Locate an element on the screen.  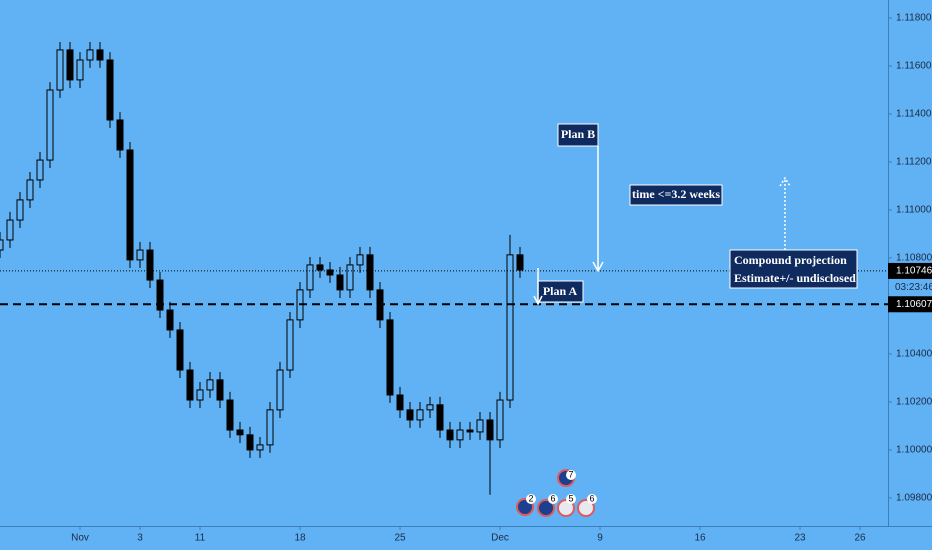
x-tick-label: 11 is located at coordinates (200, 538).